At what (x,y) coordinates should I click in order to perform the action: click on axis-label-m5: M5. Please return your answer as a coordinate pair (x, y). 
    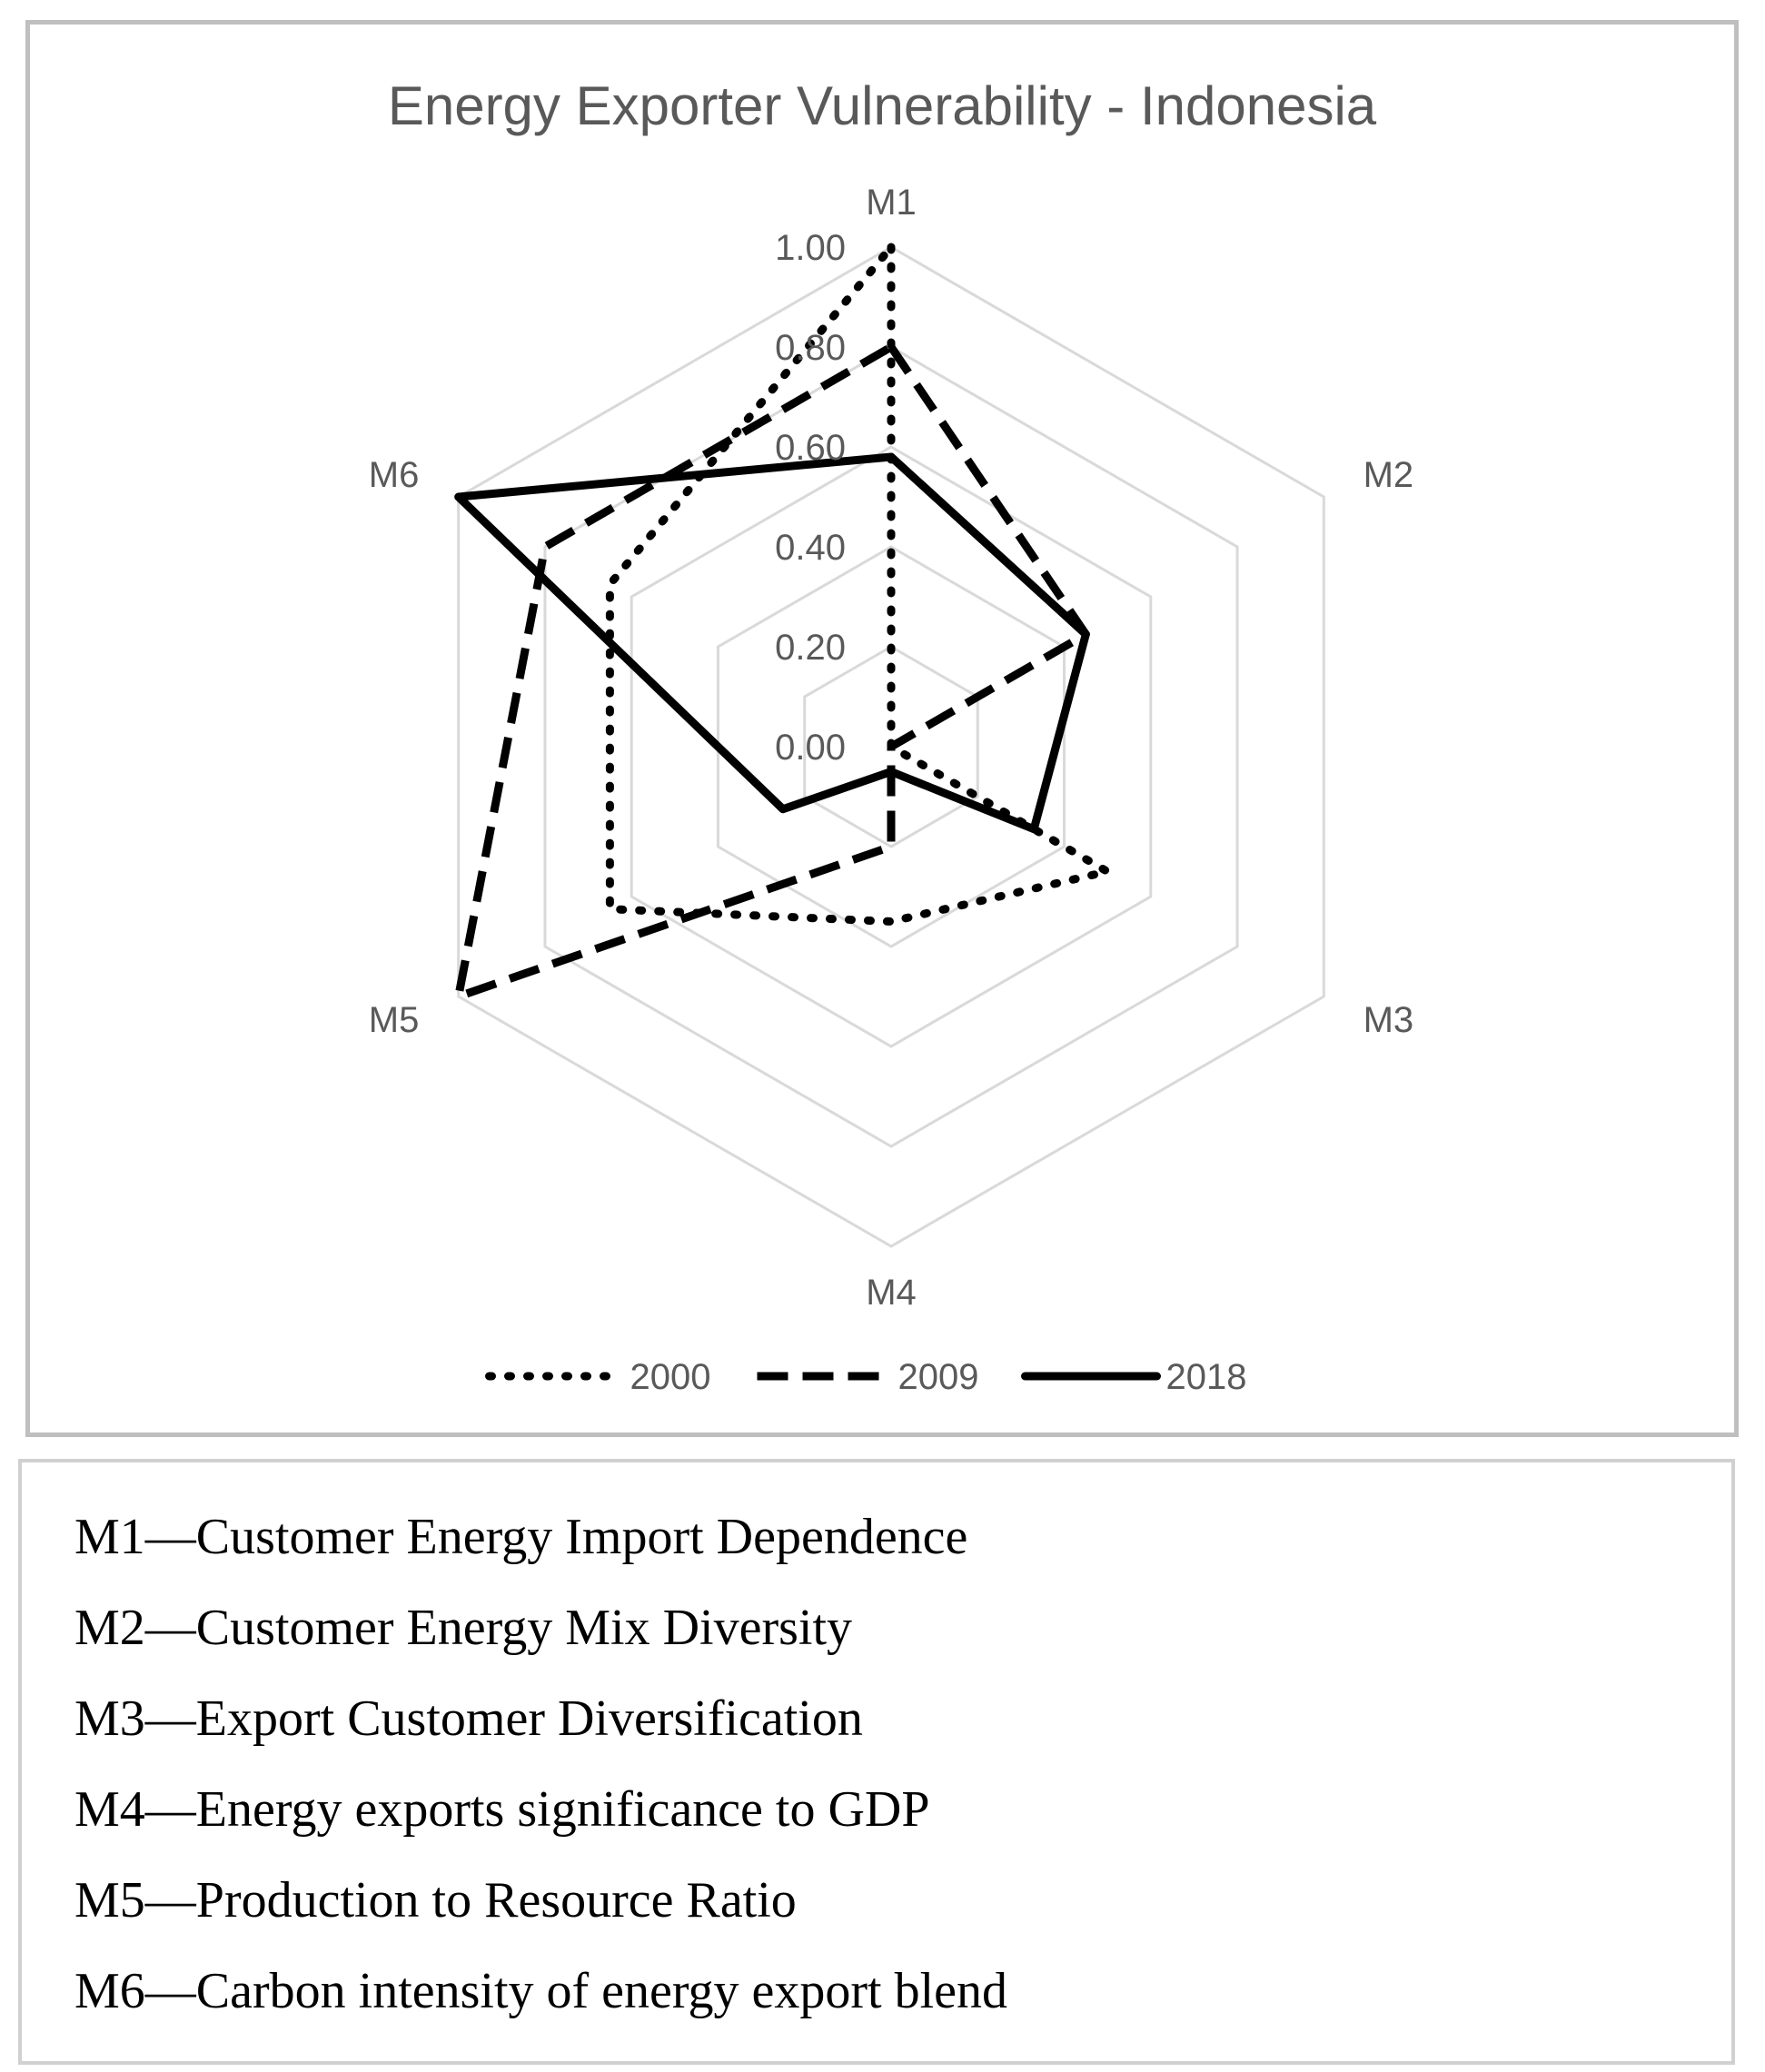
    Looking at the image, I should click on (395, 1020).